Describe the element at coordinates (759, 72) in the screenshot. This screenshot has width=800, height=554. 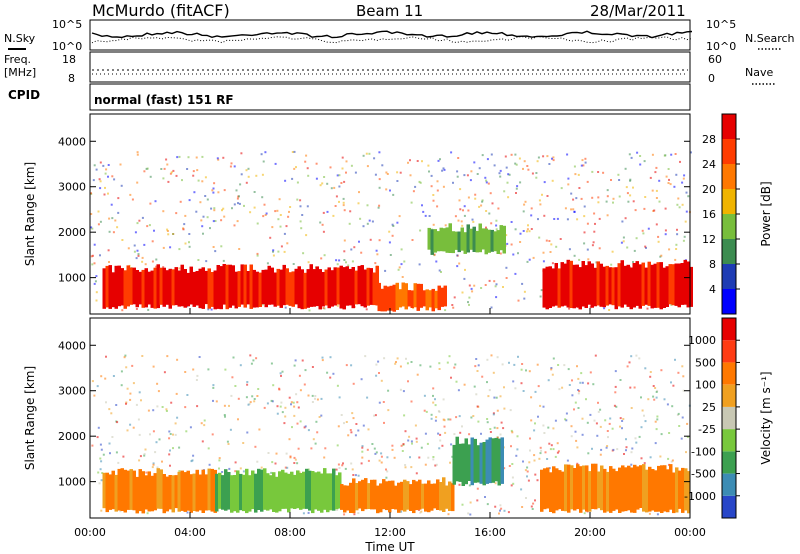
I see `nave-label: Nave` at that location.